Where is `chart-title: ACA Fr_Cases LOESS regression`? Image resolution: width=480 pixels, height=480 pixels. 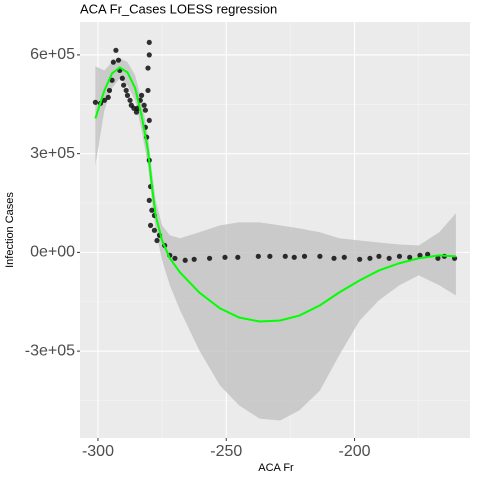 chart-title: ACA Fr_Cases LOESS regression is located at coordinates (178, 8).